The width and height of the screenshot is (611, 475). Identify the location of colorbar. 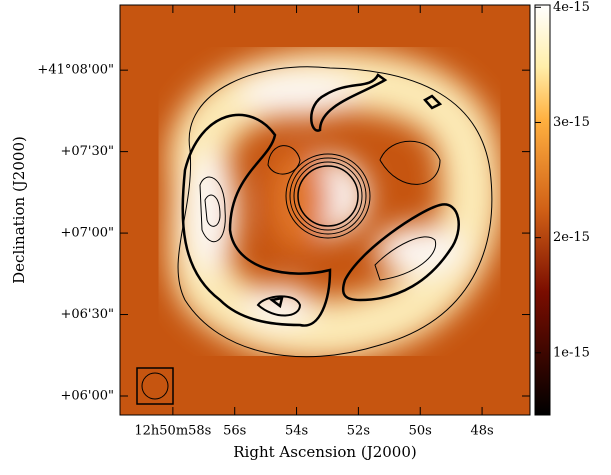
(542, 210).